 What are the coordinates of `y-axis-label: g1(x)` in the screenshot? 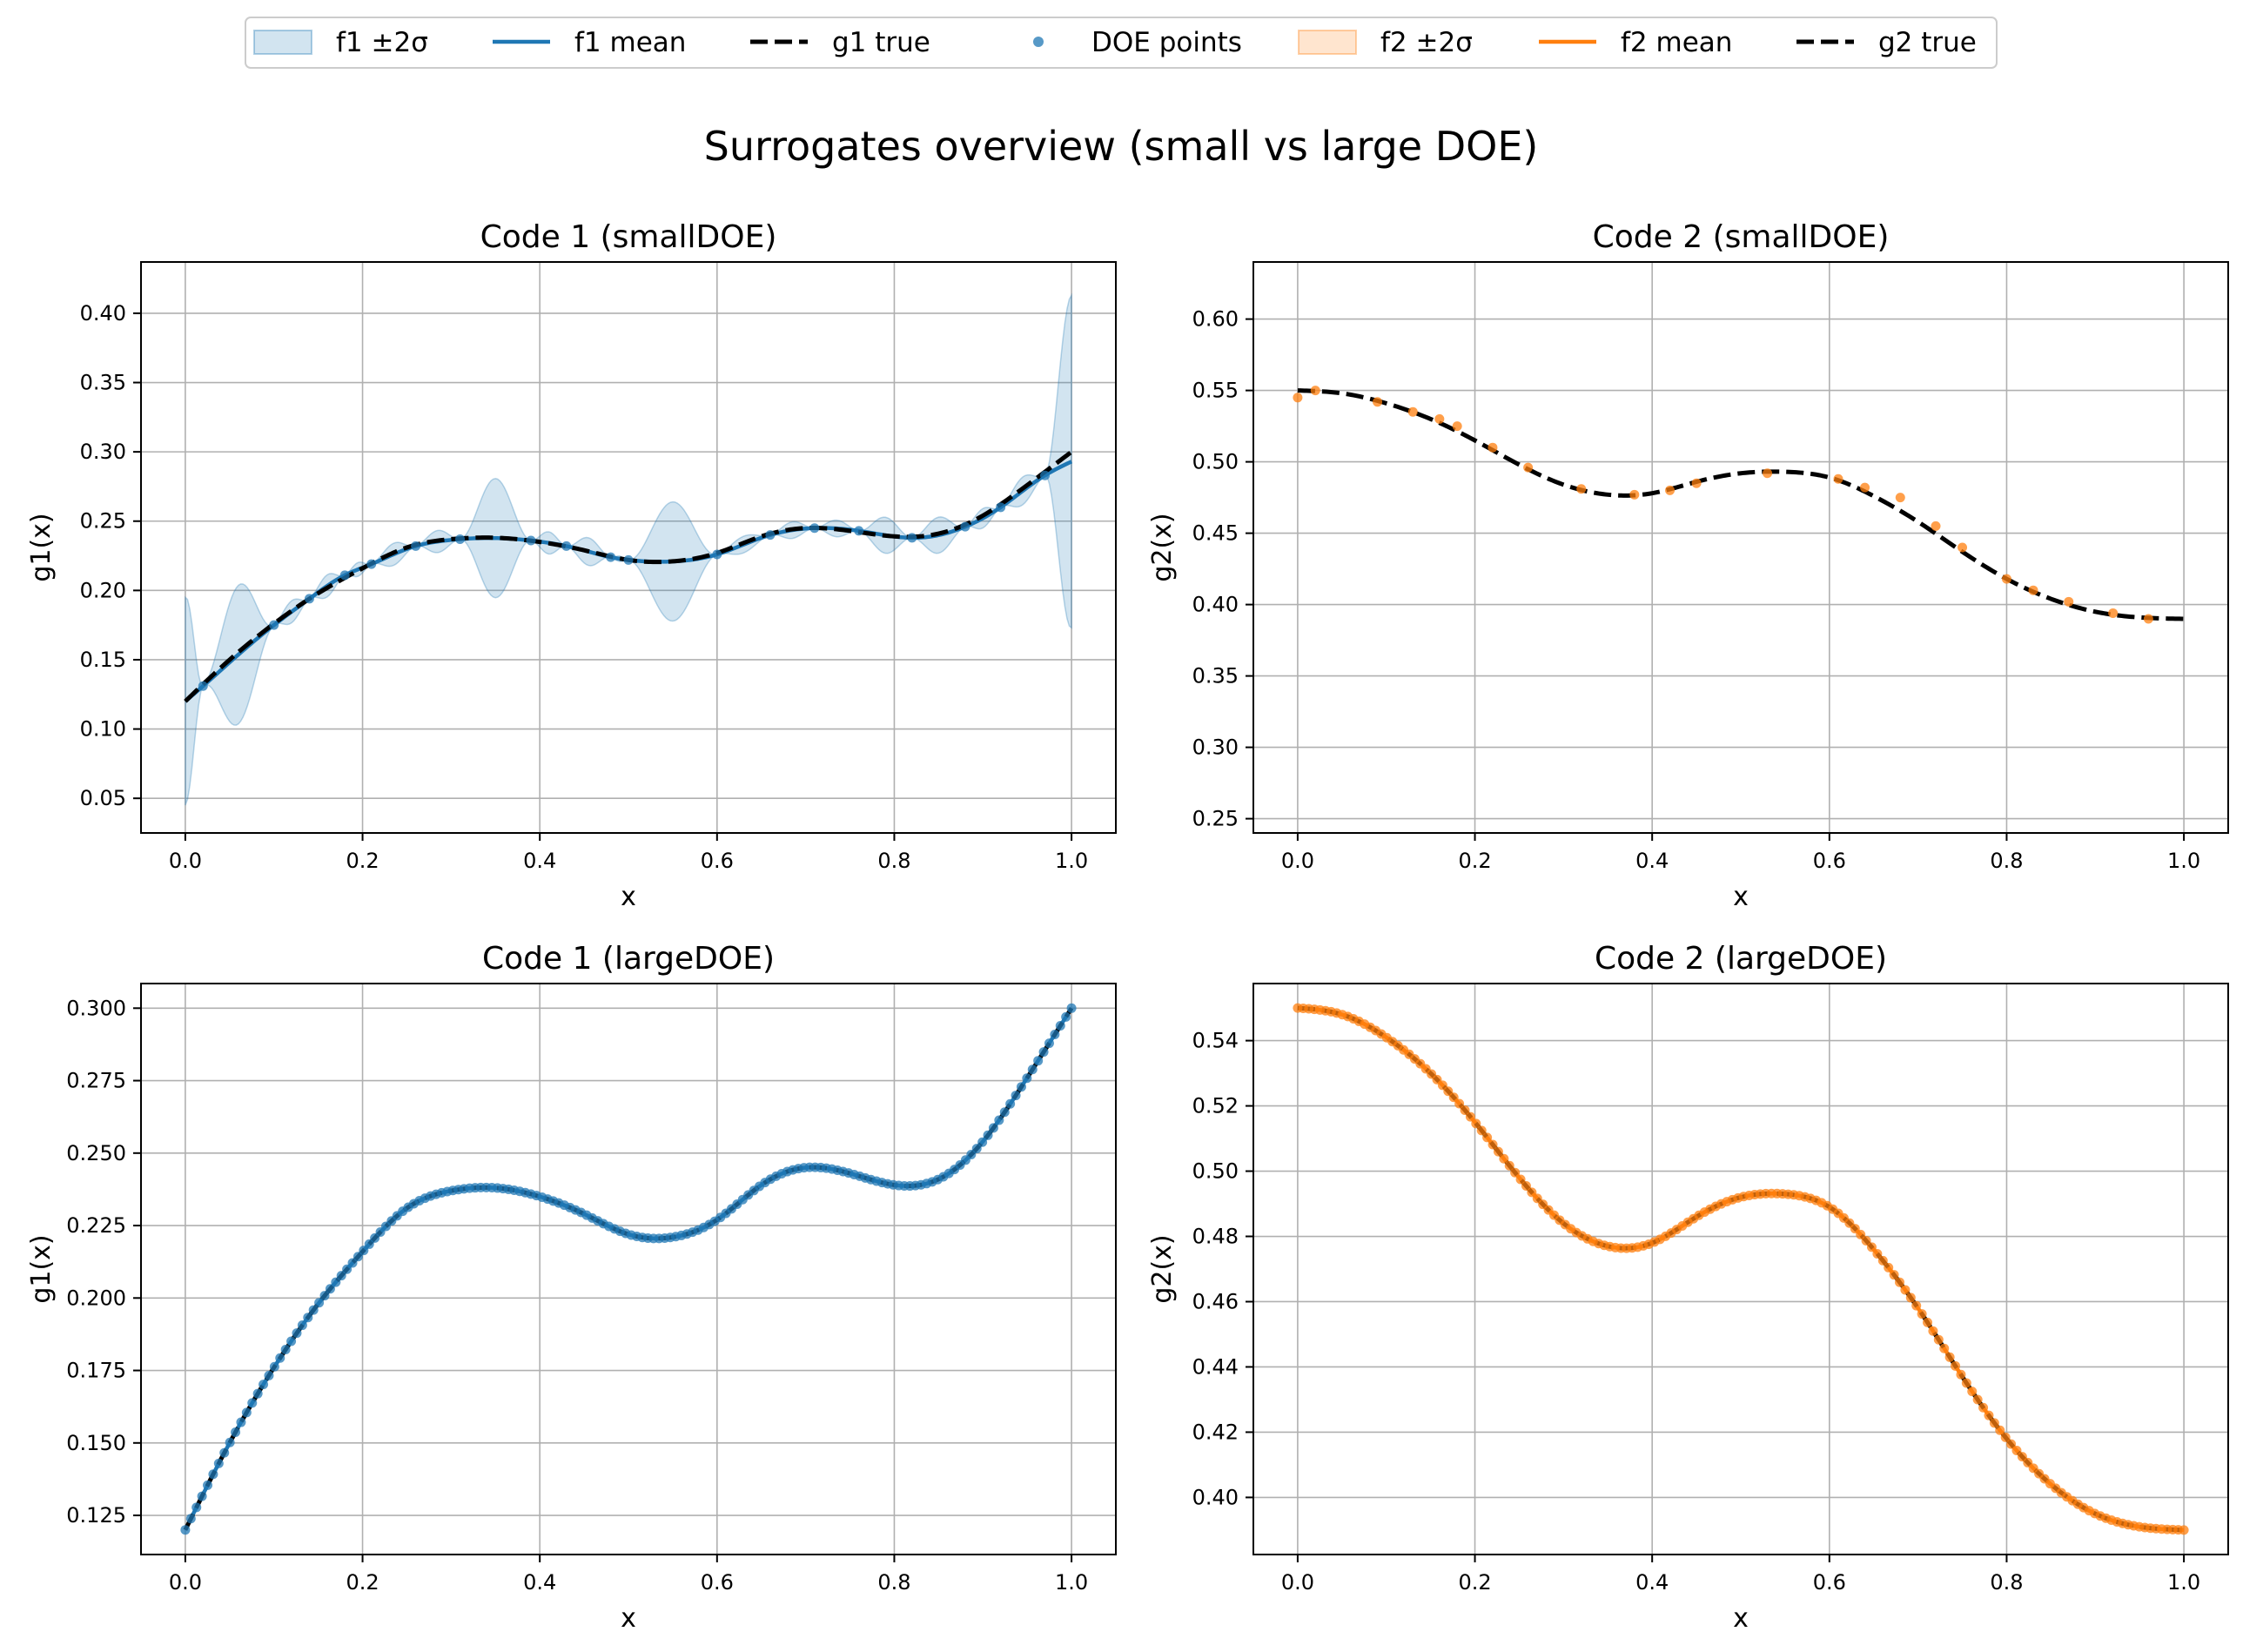 It's located at (42, 1269).